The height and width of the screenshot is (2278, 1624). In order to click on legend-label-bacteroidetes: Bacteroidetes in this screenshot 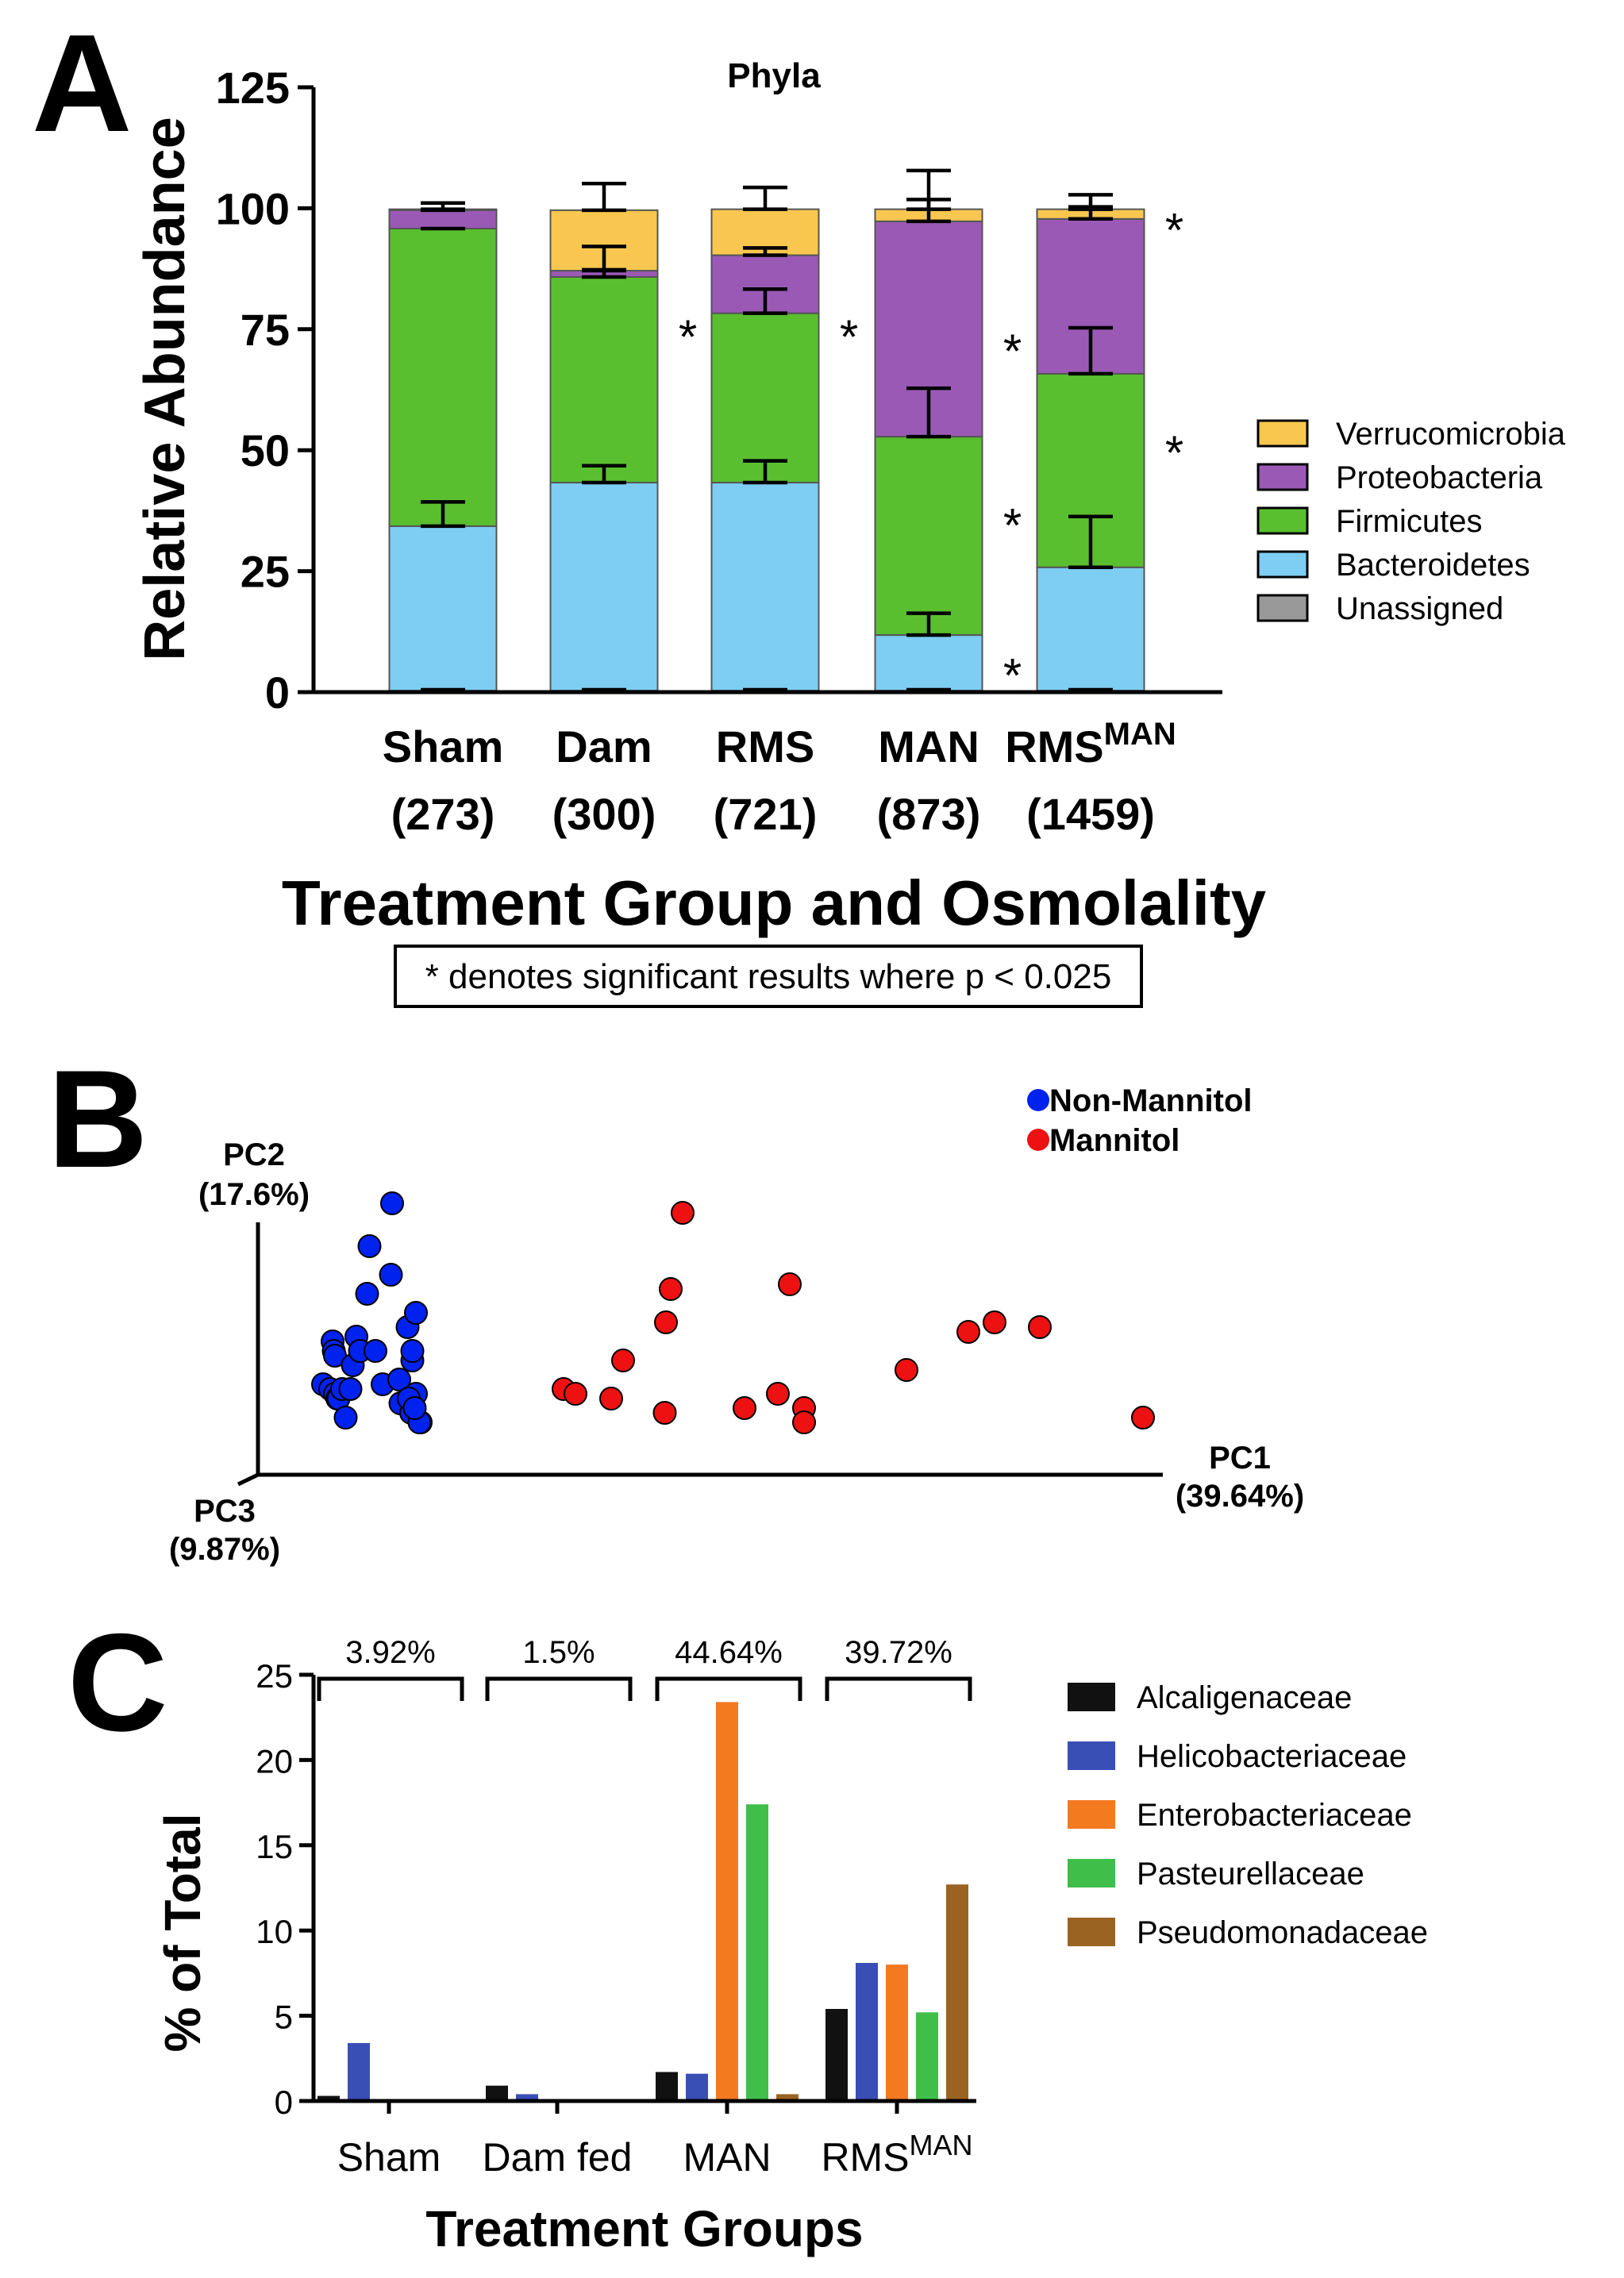, I will do `click(1433, 566)`.